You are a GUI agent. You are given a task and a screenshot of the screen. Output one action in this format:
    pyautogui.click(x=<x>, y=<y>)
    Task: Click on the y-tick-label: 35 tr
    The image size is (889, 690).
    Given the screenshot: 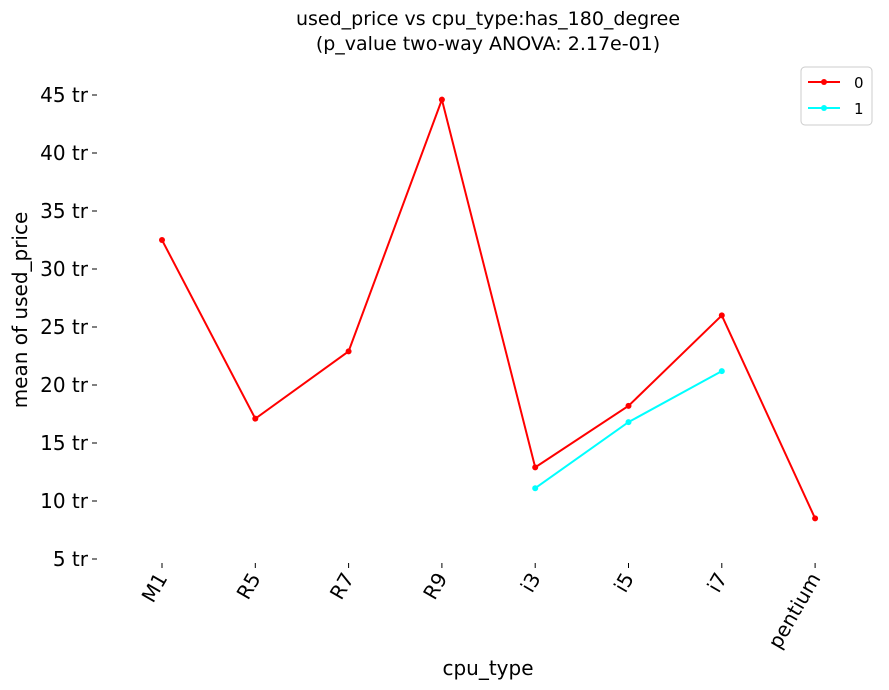 What is the action you would take?
    pyautogui.click(x=64, y=211)
    